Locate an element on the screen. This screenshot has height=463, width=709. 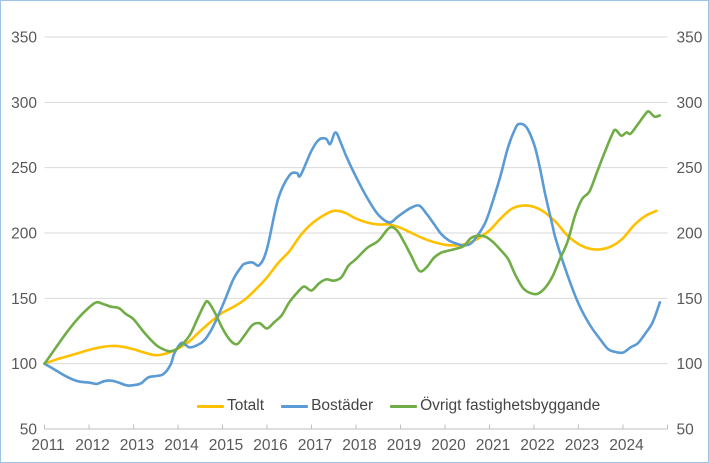
x-label-2024: 2024 is located at coordinates (626, 445).